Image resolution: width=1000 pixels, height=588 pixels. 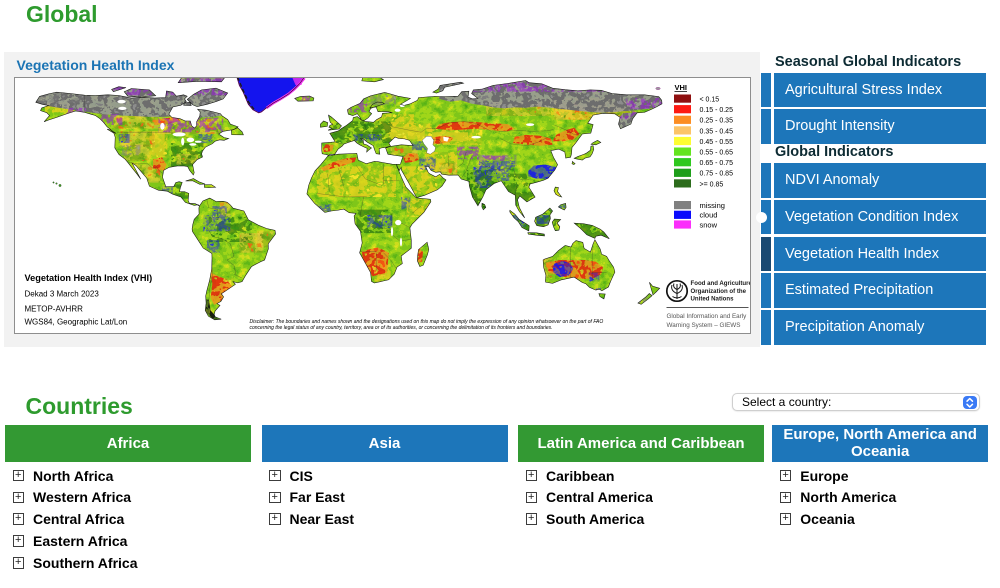 I want to click on svg-text: 0.45 - 0.55, so click(x=717, y=142).